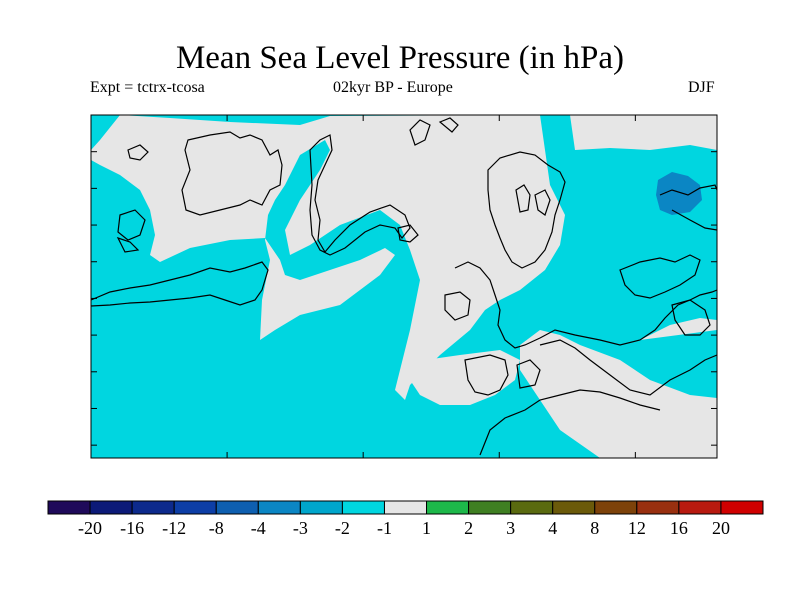  What do you see at coordinates (174, 528) in the screenshot?
I see `colorbar-label: -12` at bounding box center [174, 528].